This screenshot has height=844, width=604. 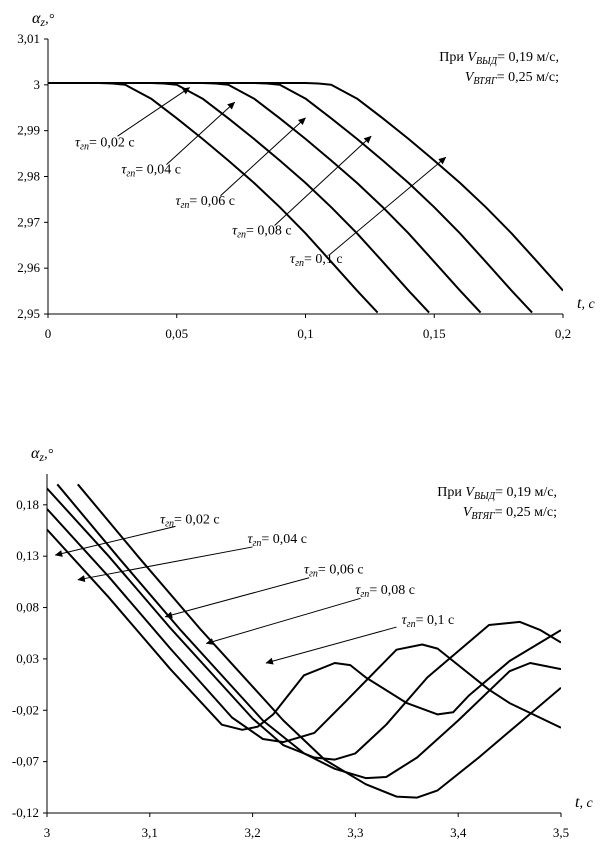 I want to click on y-tick-label: 0,08, so click(x=27, y=607).